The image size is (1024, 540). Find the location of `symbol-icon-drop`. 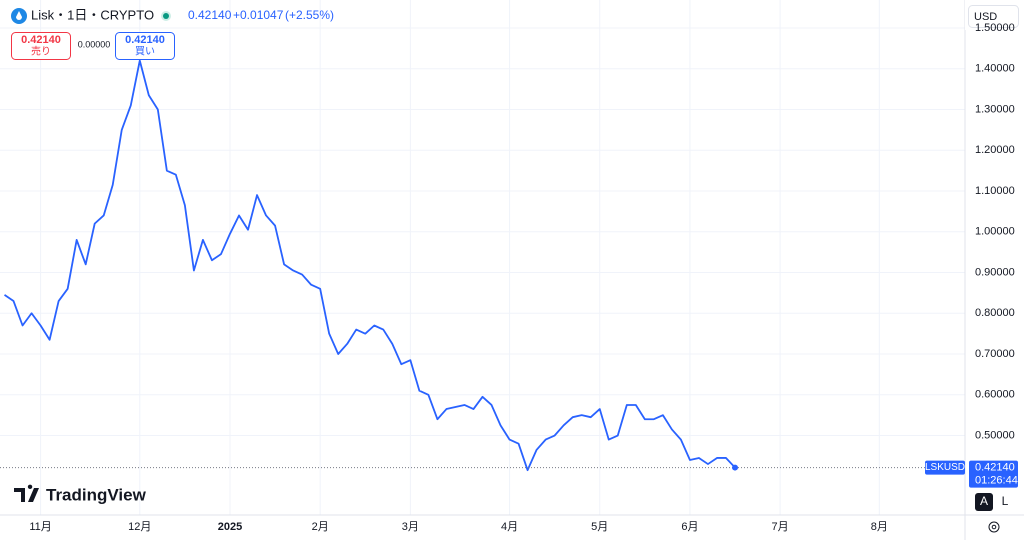

symbol-icon-drop is located at coordinates (19, 15).